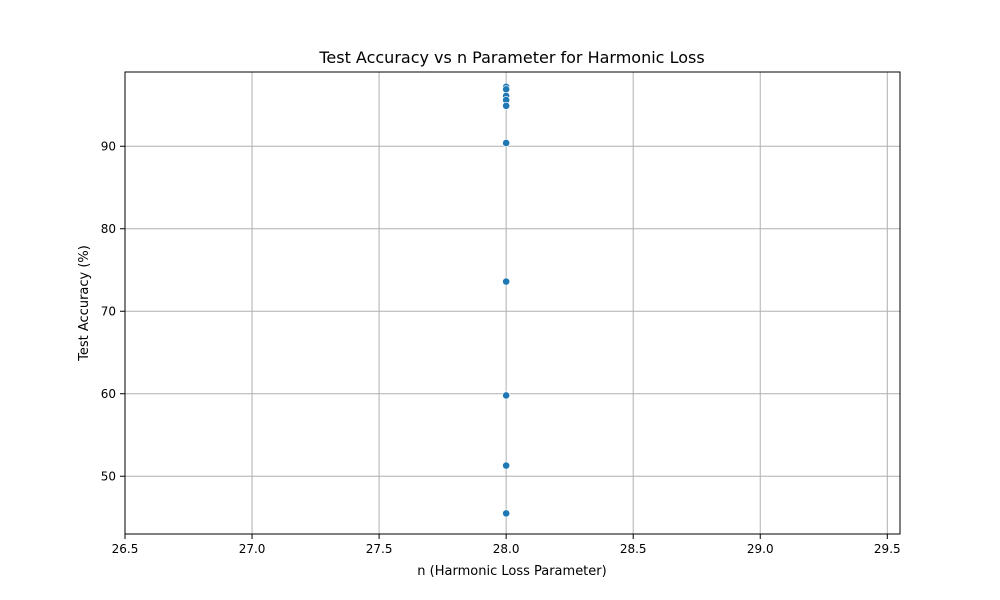 The image size is (1000, 600). Describe the element at coordinates (108, 476) in the screenshot. I see `y-tick-label: 50` at that location.